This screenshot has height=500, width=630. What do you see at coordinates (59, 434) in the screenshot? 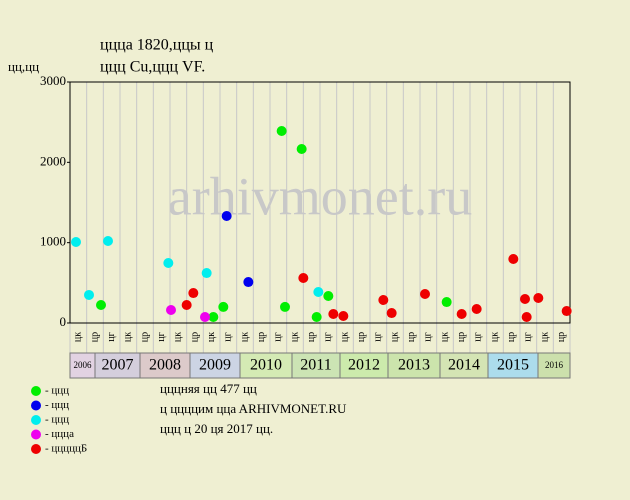
I see `legend-label: - ццца` at bounding box center [59, 434].